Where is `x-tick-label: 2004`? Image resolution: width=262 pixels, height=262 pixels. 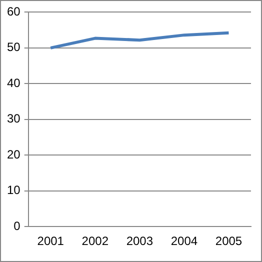
x-tick-label: 2004 is located at coordinates (184, 241).